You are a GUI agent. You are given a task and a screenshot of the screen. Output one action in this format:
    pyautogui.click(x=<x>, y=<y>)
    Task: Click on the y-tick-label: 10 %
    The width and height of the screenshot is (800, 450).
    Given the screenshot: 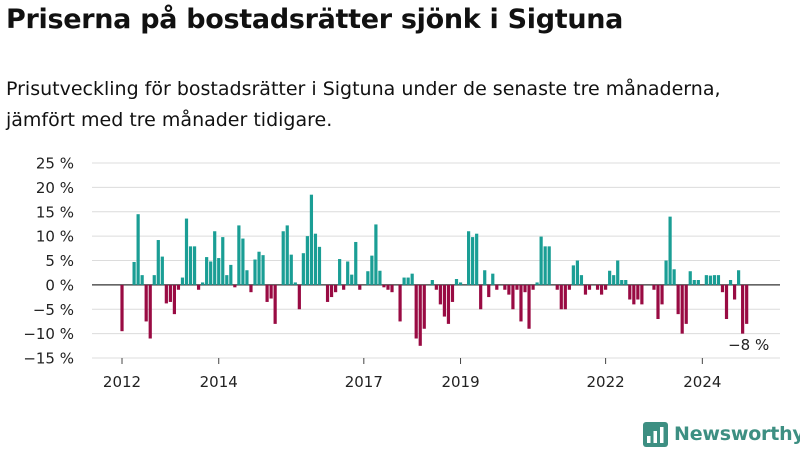 What is the action you would take?
    pyautogui.click(x=55, y=237)
    